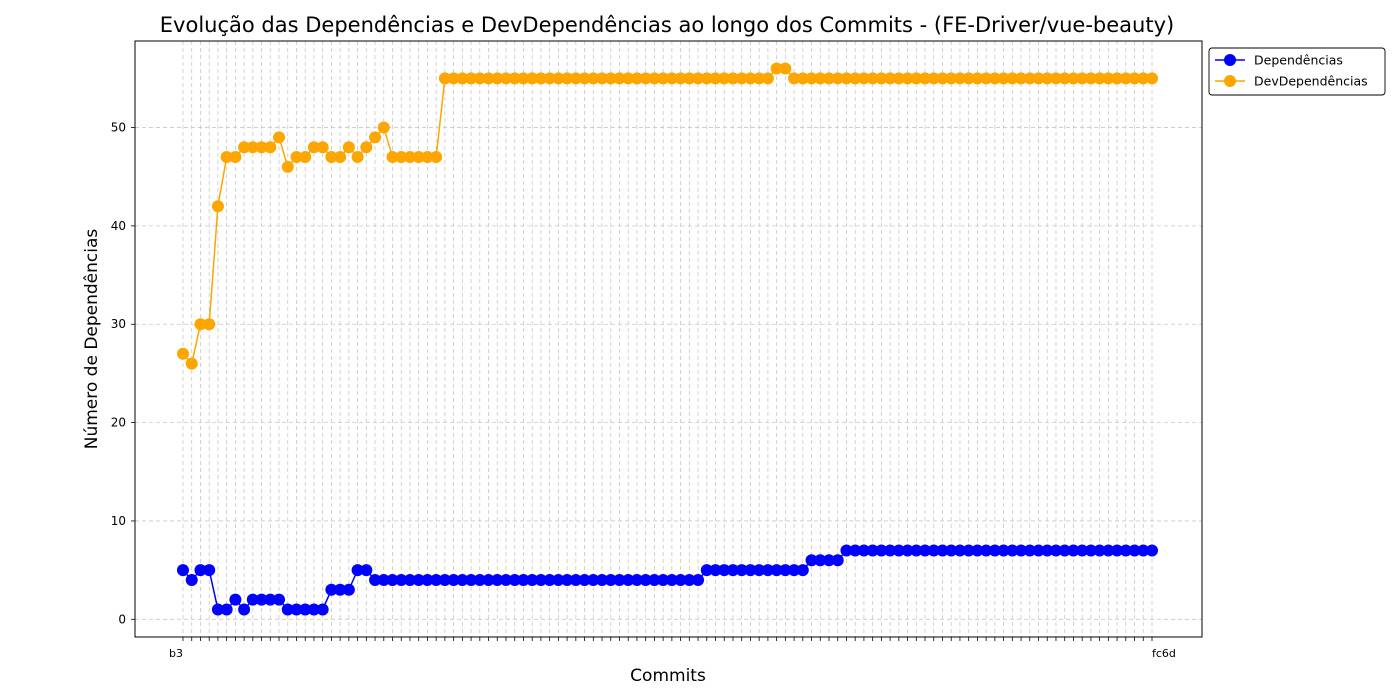  Describe the element at coordinates (122, 619) in the screenshot. I see `y-tick-label: 0` at that location.